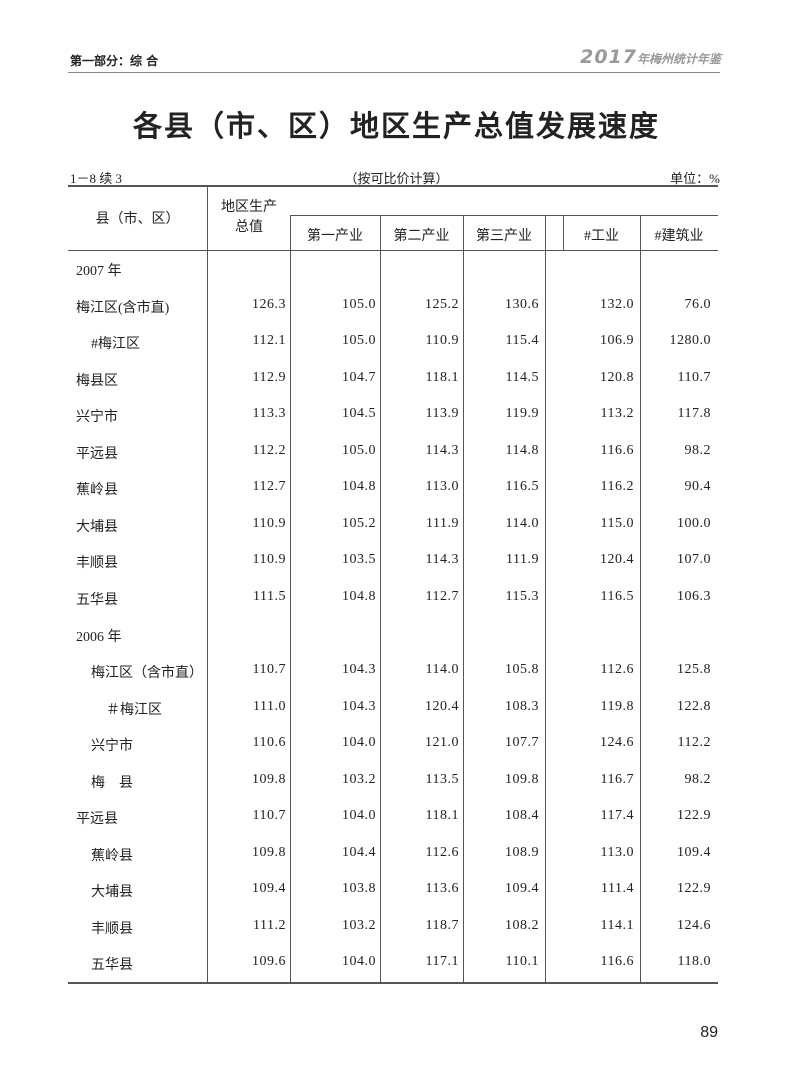 This screenshot has height=1077, width=793. Describe the element at coordinates (393, 186) in the screenshot. I see `table-top-rule` at that location.